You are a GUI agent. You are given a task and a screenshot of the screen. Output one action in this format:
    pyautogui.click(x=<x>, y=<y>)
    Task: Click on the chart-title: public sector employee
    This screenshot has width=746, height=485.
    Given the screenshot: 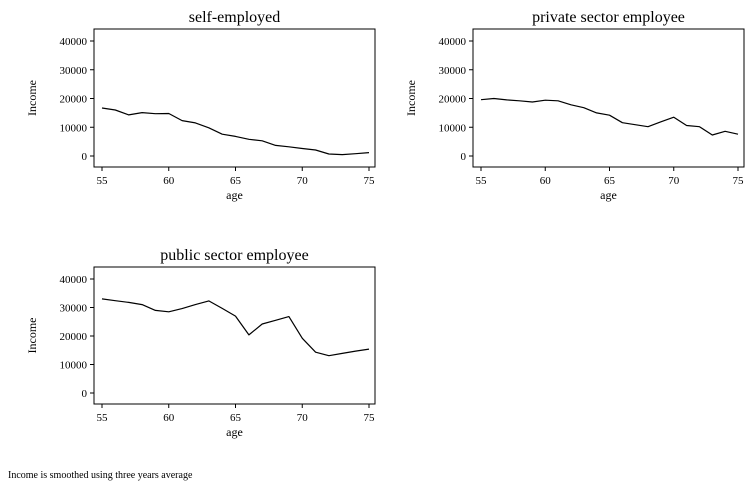 What is the action you would take?
    pyautogui.click(x=234, y=255)
    